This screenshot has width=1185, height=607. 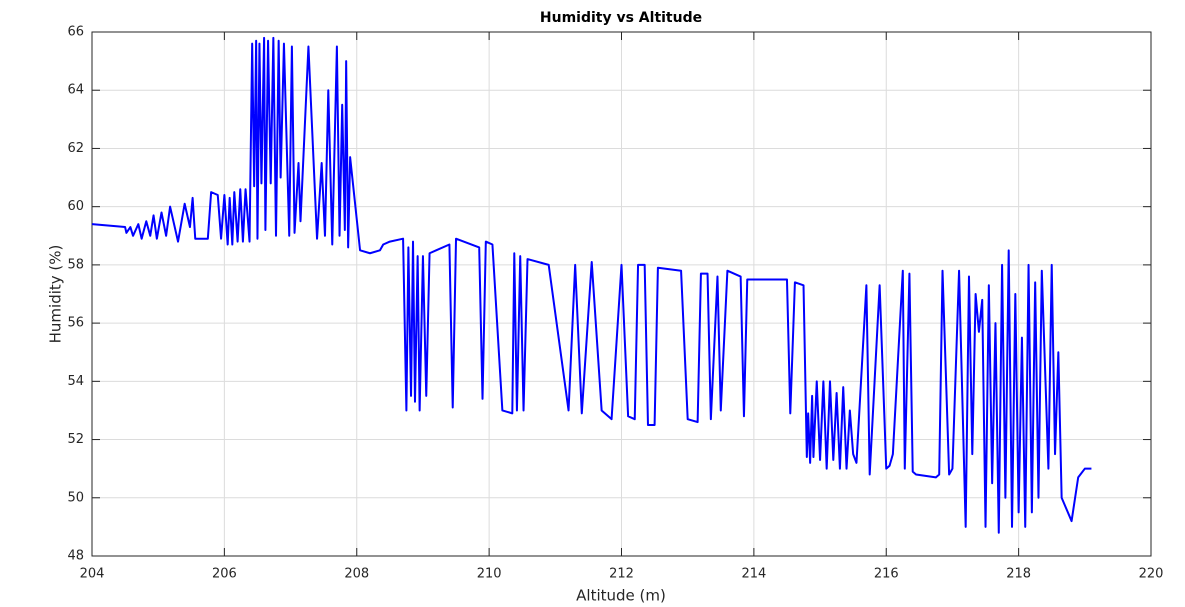 I want to click on x-tick-label: 220, so click(x=1151, y=574).